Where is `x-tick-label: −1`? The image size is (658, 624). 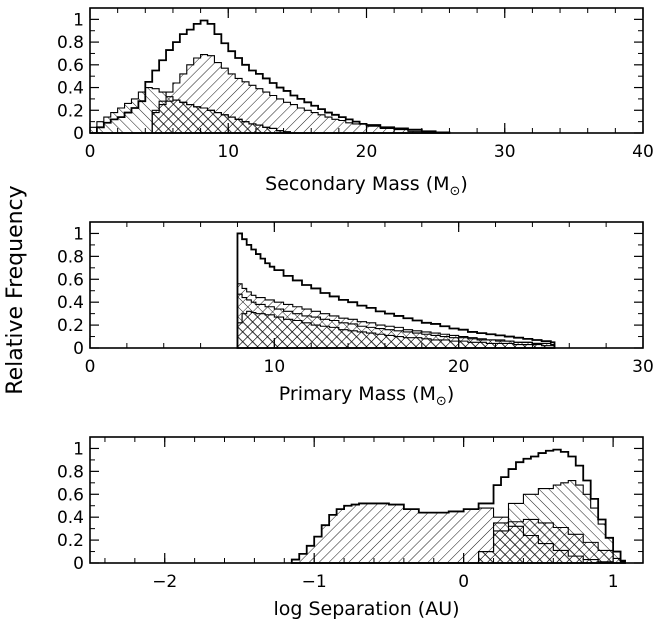 x-tick-label: −1 is located at coordinates (314, 582).